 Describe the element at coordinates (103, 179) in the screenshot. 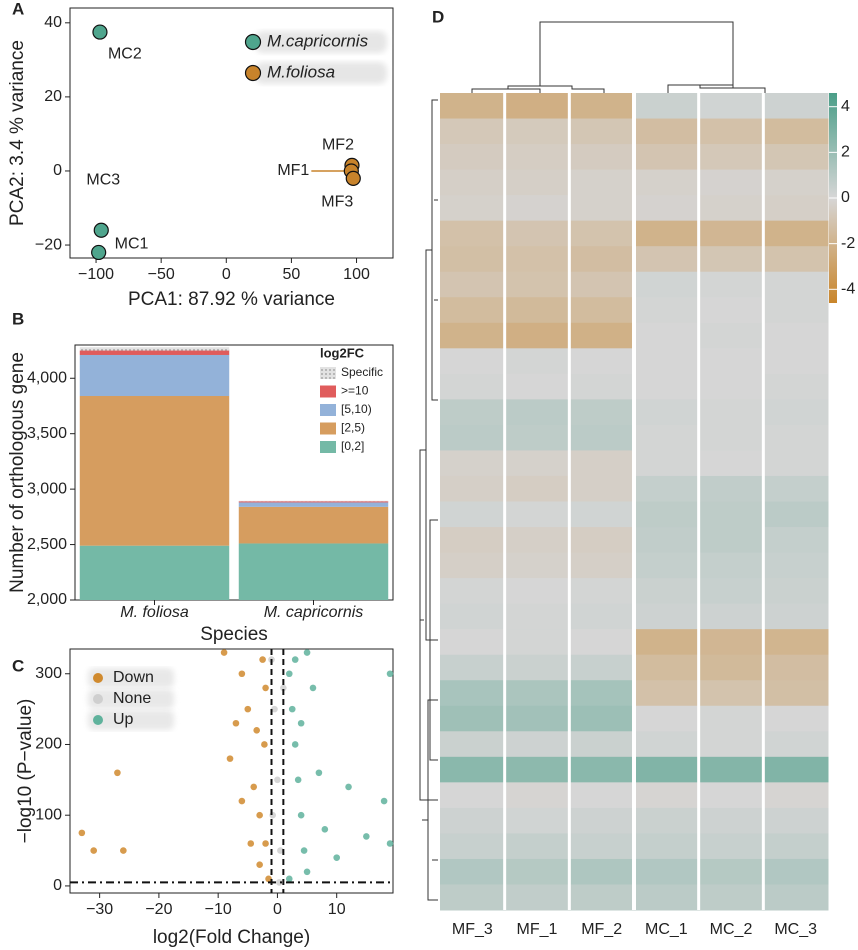

I see `point-label: MC3` at that location.